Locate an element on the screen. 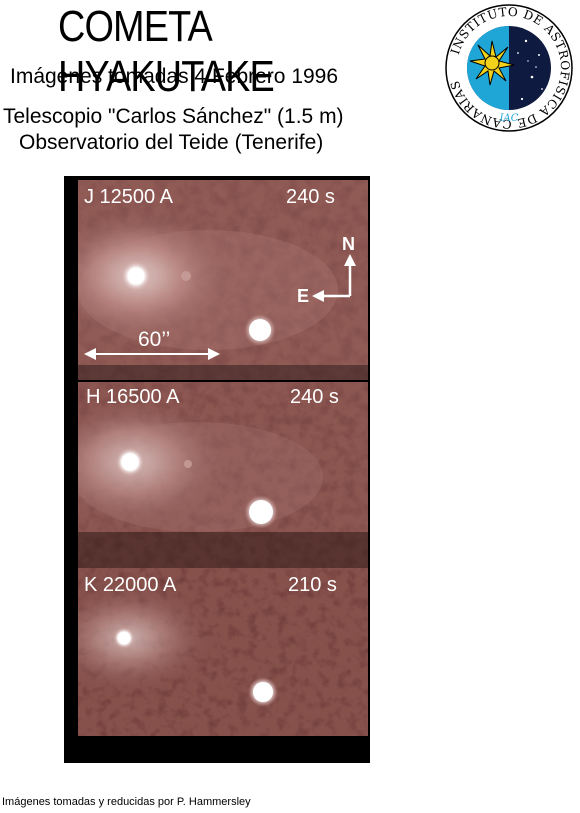  logo-abbr: IAC is located at coordinates (509, 118).